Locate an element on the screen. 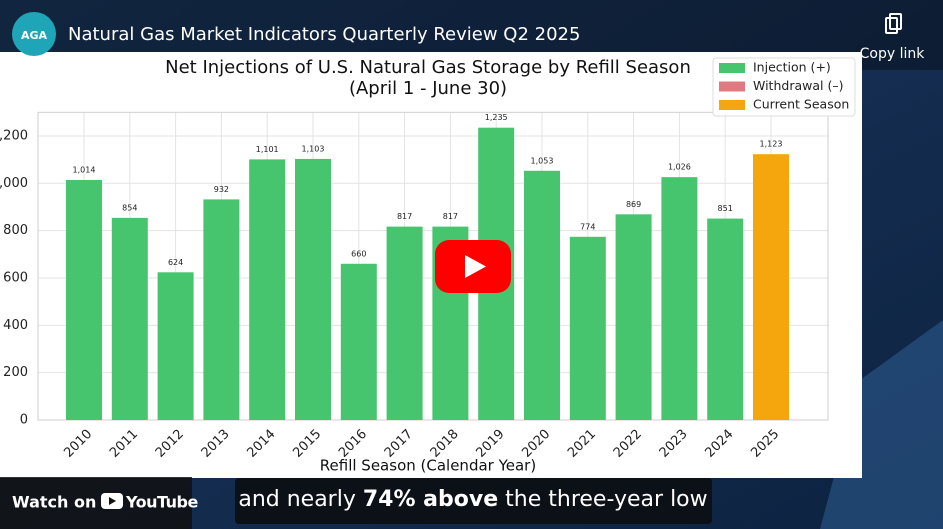  logo-text: AGA is located at coordinates (34, 35).